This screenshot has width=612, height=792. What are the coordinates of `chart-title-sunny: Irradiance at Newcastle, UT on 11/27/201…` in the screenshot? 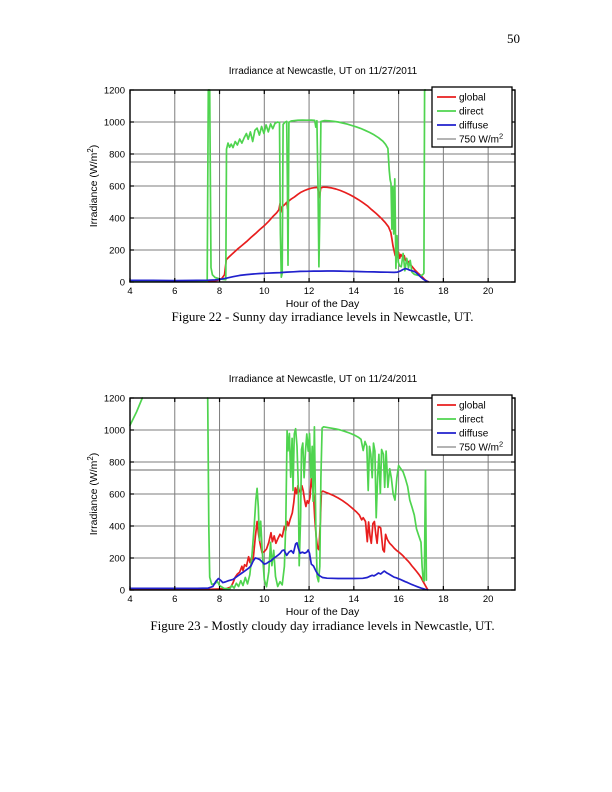 It's located at (323, 71).